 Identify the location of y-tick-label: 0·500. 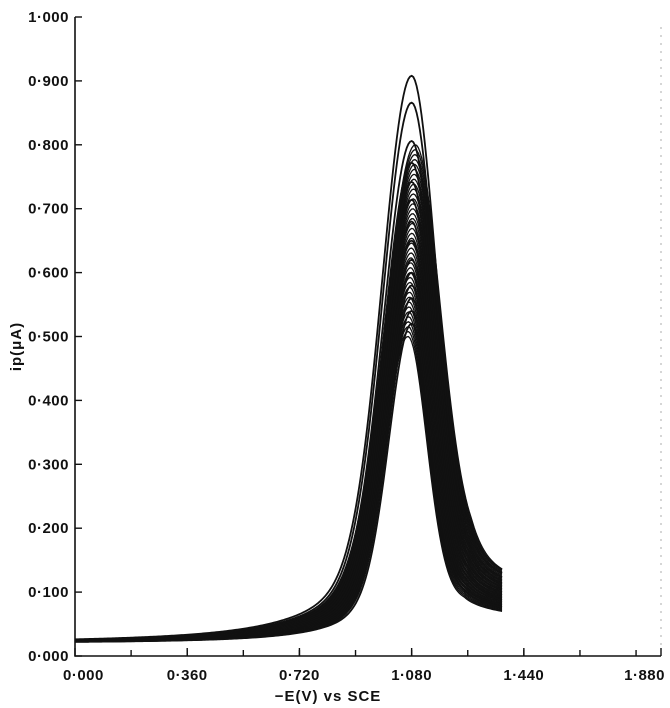
(48, 337).